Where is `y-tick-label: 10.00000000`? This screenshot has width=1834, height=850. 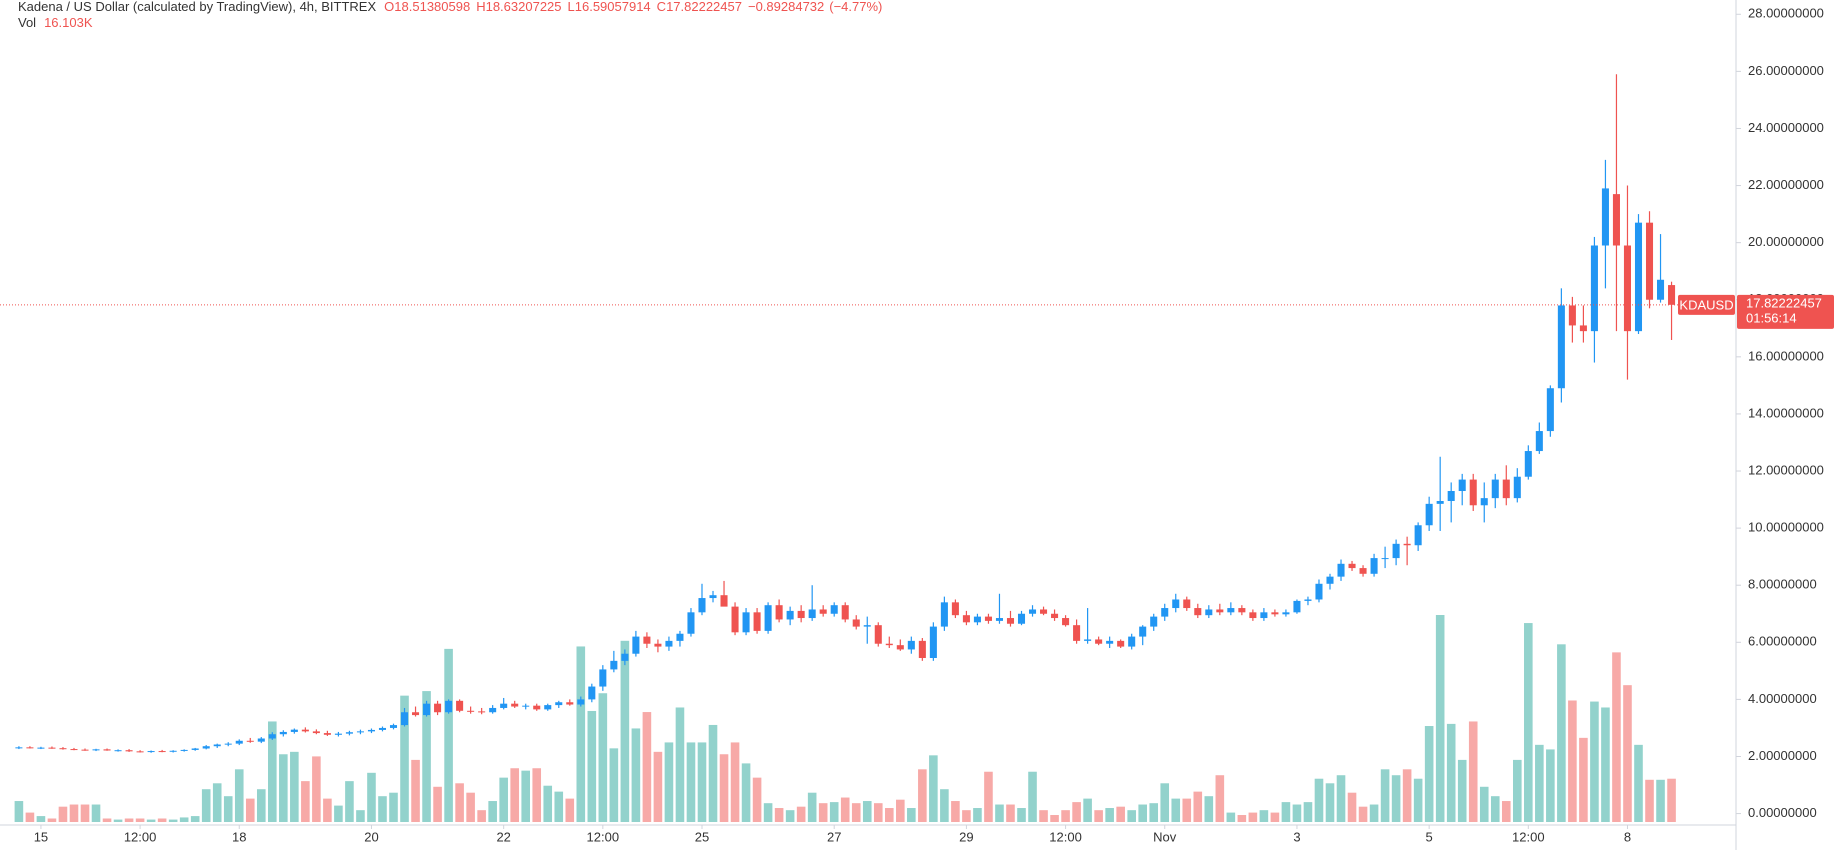
y-tick-label: 10.00000000 is located at coordinates (1786, 527).